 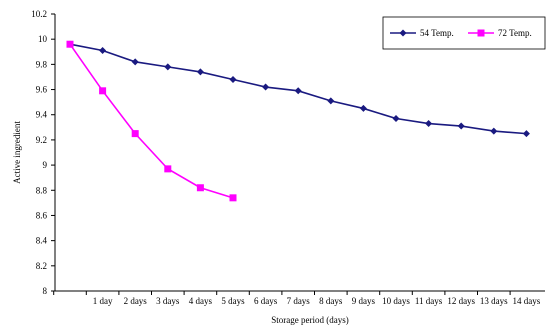 I want to click on legend-box, so click(x=464, y=33).